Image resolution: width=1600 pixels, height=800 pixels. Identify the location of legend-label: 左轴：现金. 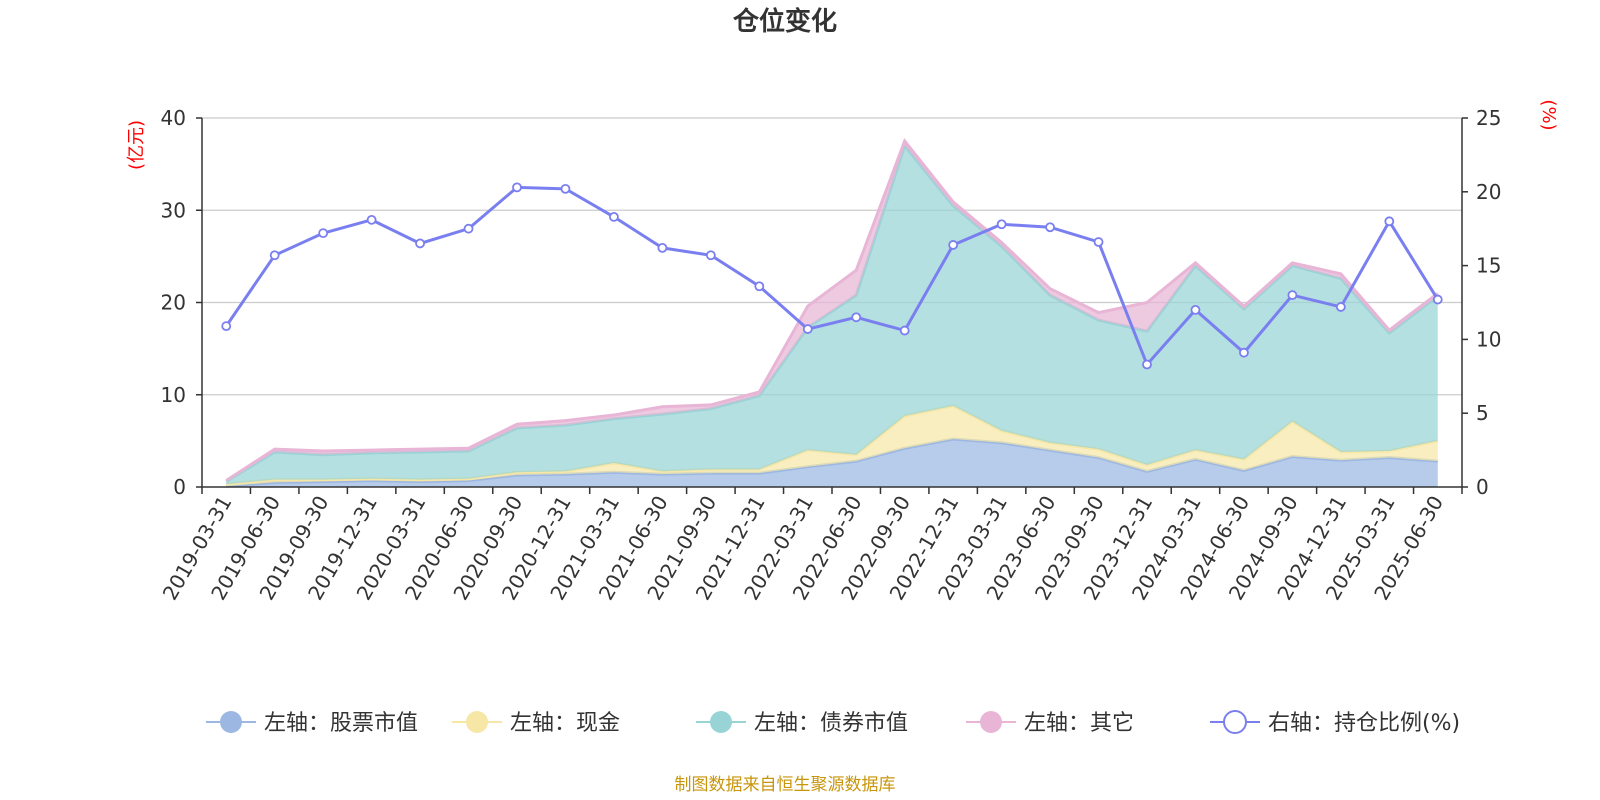
(565, 723).